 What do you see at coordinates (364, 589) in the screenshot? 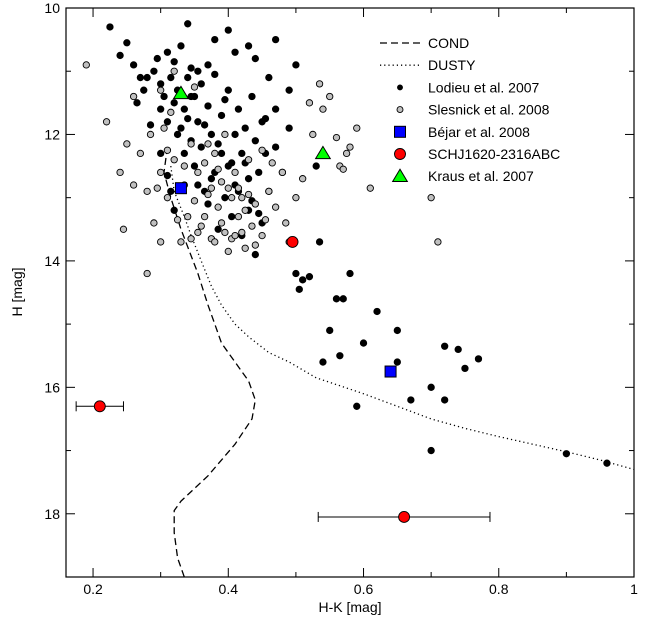
I see `x-tick-label: 0.6` at bounding box center [364, 589].